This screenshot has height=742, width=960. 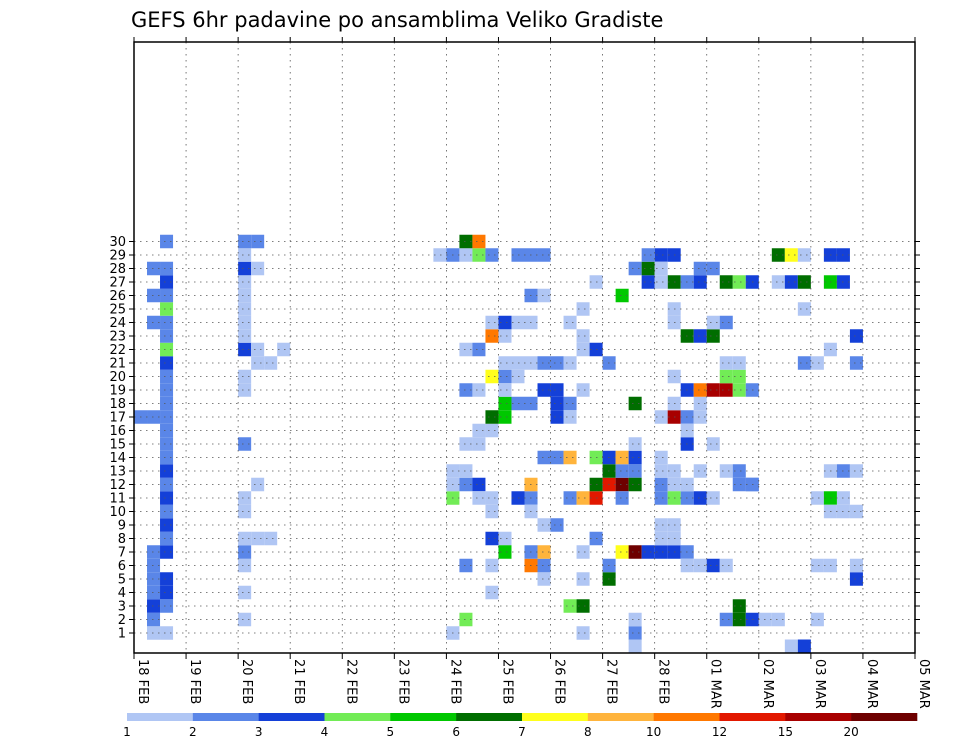 I want to click on y-tick-label: 30, so click(x=117, y=242).